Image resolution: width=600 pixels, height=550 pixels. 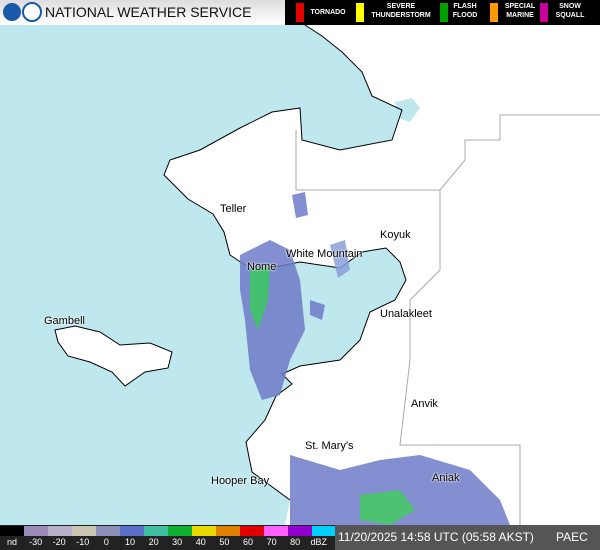 What do you see at coordinates (148, 12) in the screenshot?
I see `header-title: NATIONAL WEATHER SERVICE` at bounding box center [148, 12].